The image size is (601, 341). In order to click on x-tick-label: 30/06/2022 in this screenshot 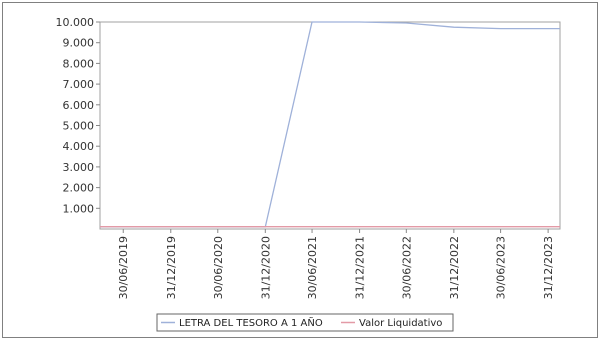, I will do `click(406, 267)`.